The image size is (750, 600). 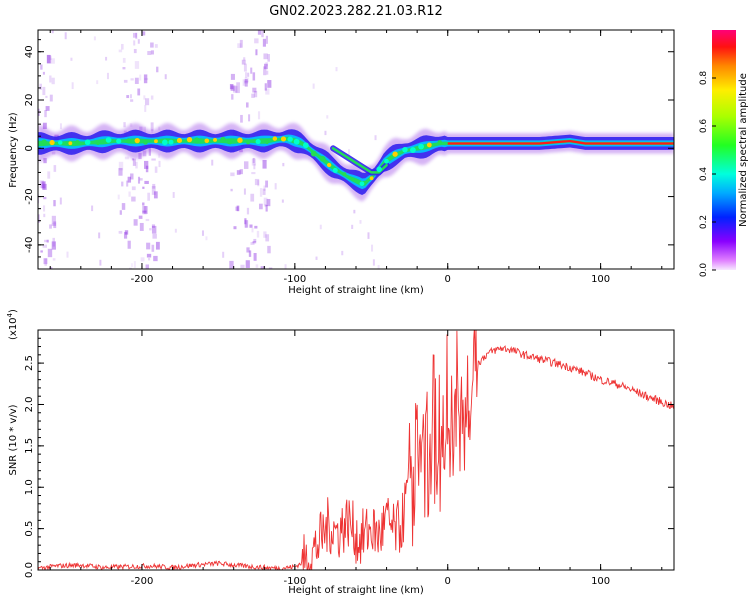 What do you see at coordinates (13, 150) in the screenshot?
I see `spectrogram-y-label: Frequency (Hz)` at bounding box center [13, 150].